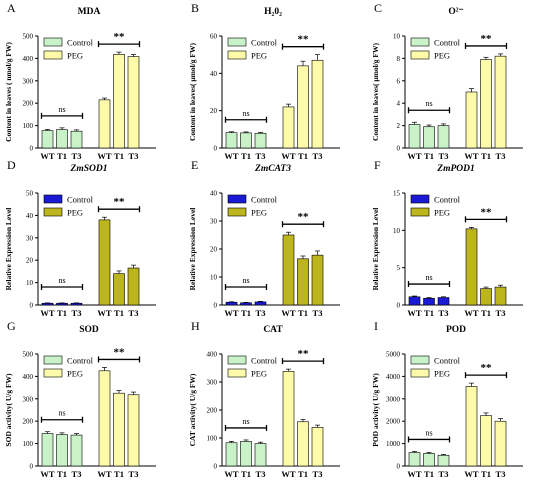 This screenshot has height=482, width=550. What do you see at coordinates (393, 355) in the screenshot?
I see `y-tick-label: 5000` at bounding box center [393, 355].